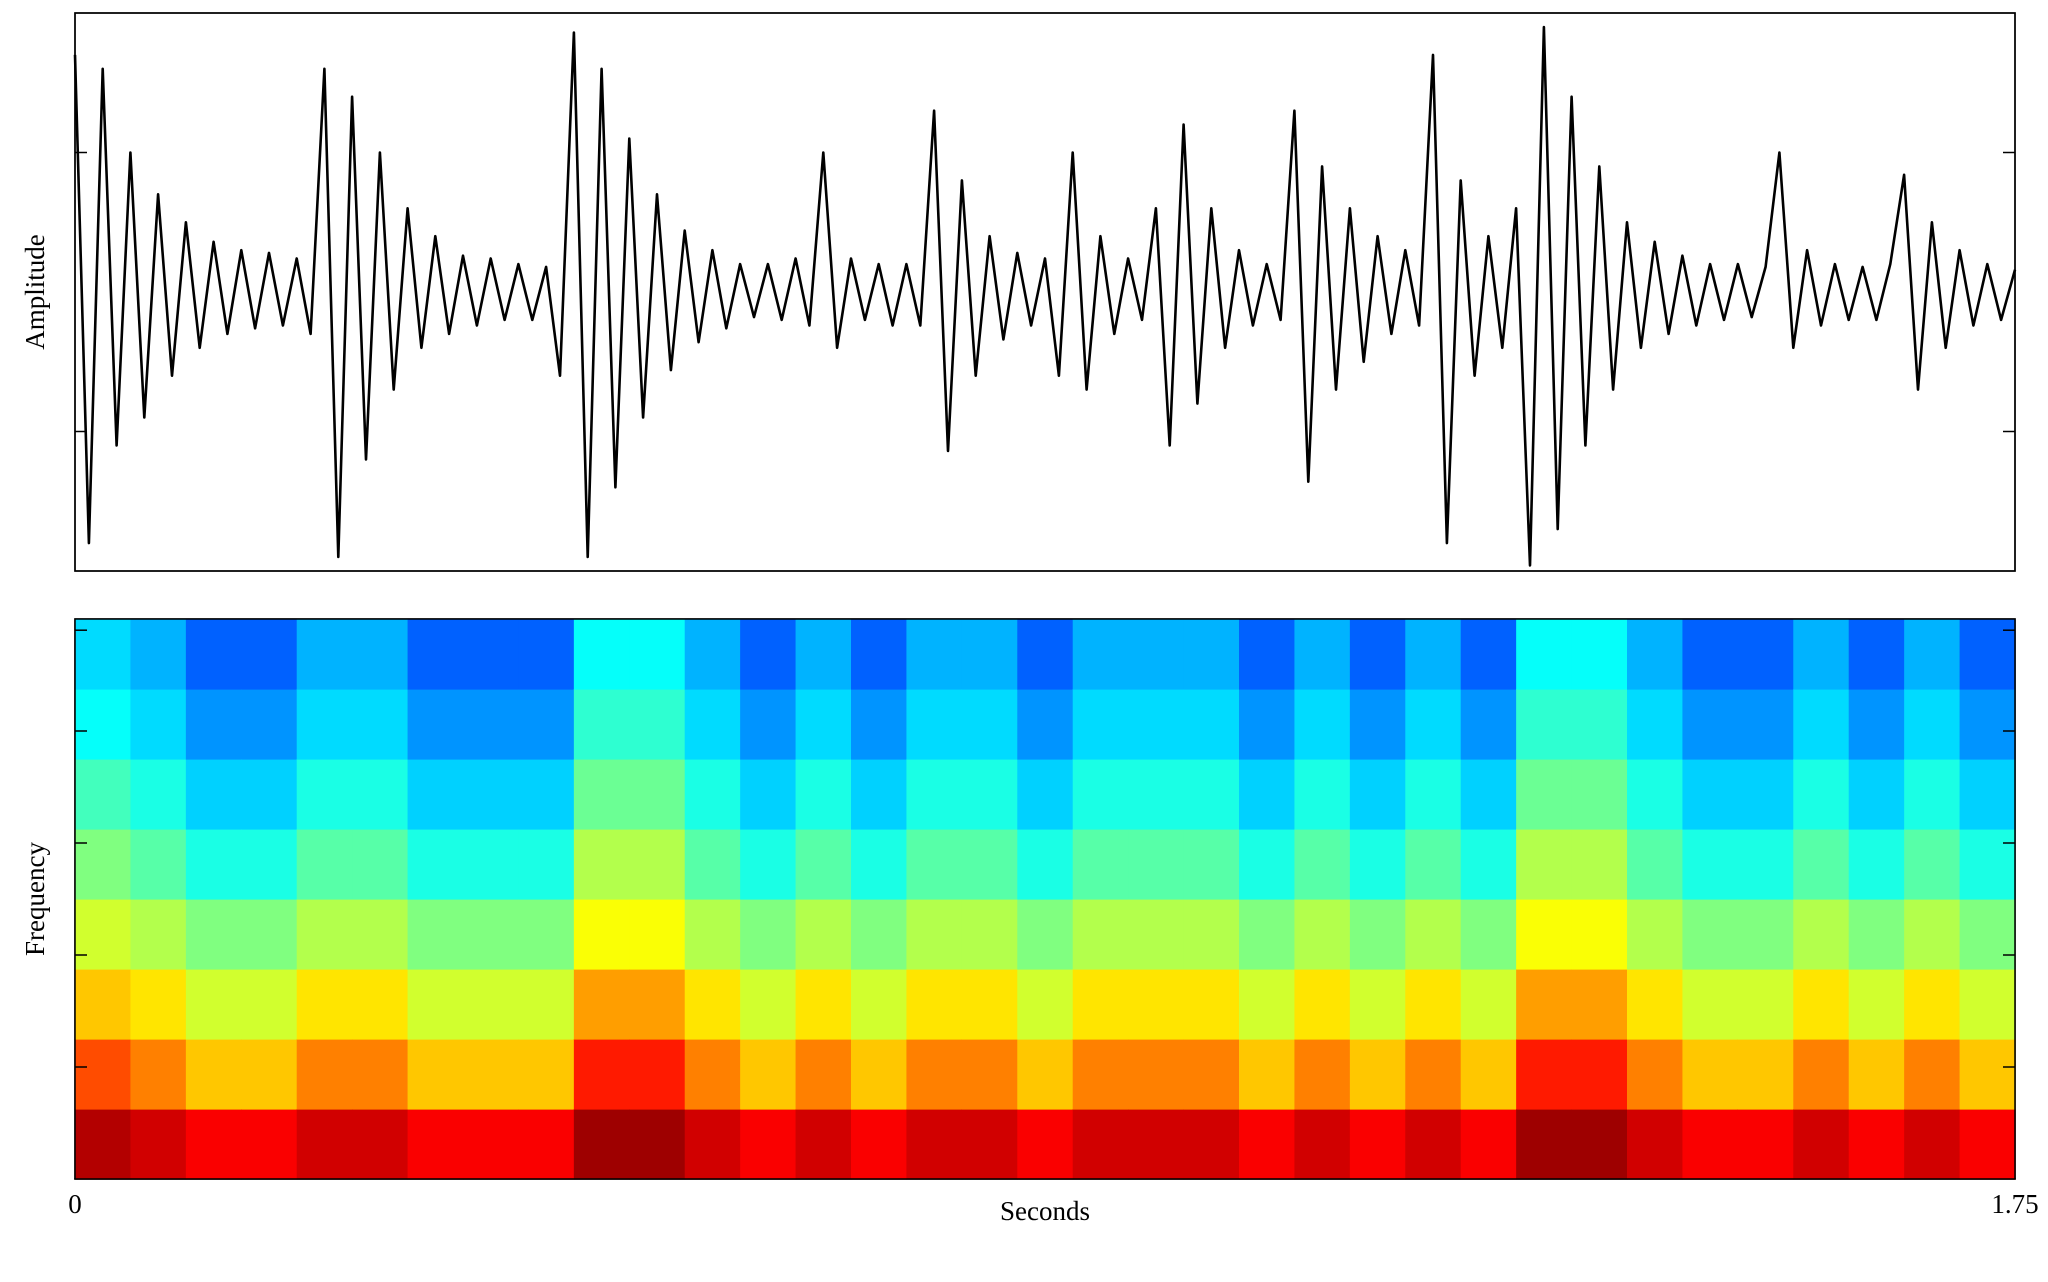 The width and height of the screenshot is (2048, 1282). What do you see at coordinates (1045, 1211) in the screenshot?
I see `x-axis-label: Seconds` at bounding box center [1045, 1211].